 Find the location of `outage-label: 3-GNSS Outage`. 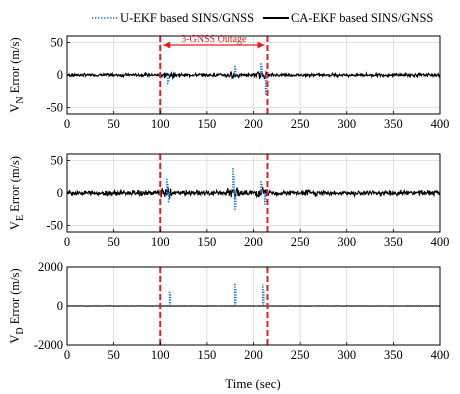

outage-label: 3-GNSS Outage is located at coordinates (214, 39).